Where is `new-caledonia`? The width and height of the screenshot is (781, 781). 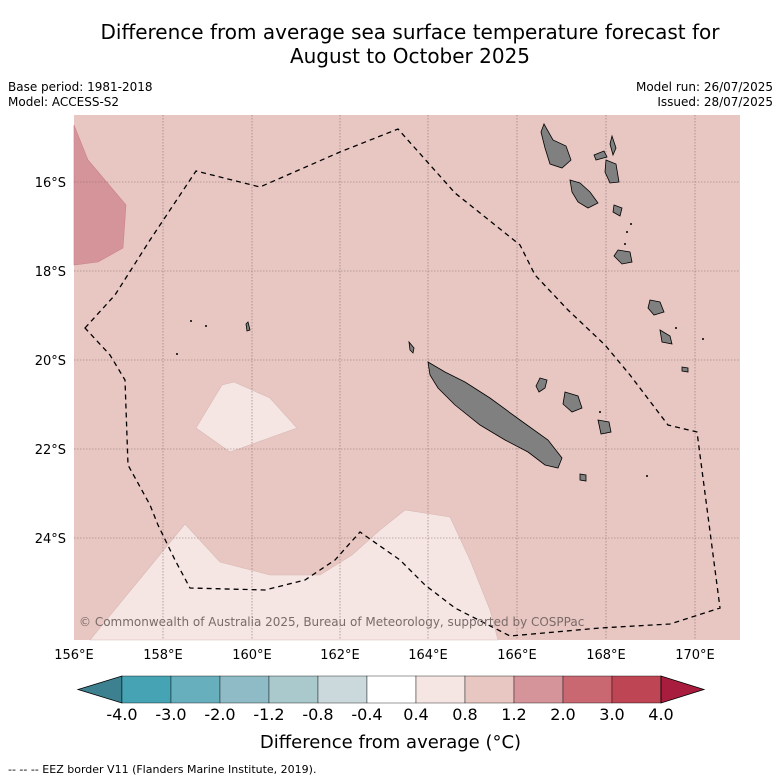 new-caledonia is located at coordinates (495, 415).